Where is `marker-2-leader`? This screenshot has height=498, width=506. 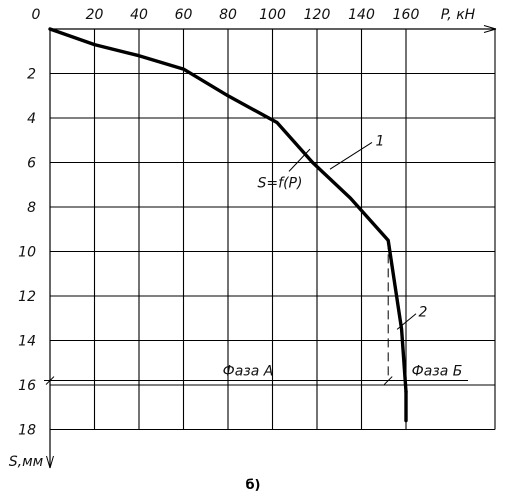
marker-2-leader is located at coordinates (406, 321).